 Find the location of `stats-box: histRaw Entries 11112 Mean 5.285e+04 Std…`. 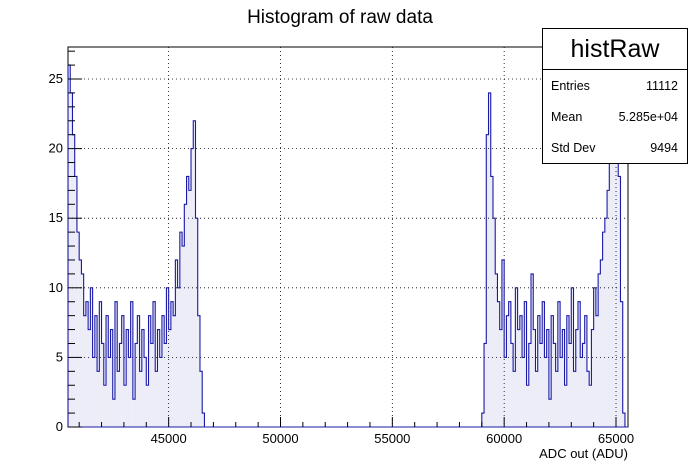

stats-box: histRaw Entries 11112 Mean 5.285e+04 Std… is located at coordinates (615, 96).